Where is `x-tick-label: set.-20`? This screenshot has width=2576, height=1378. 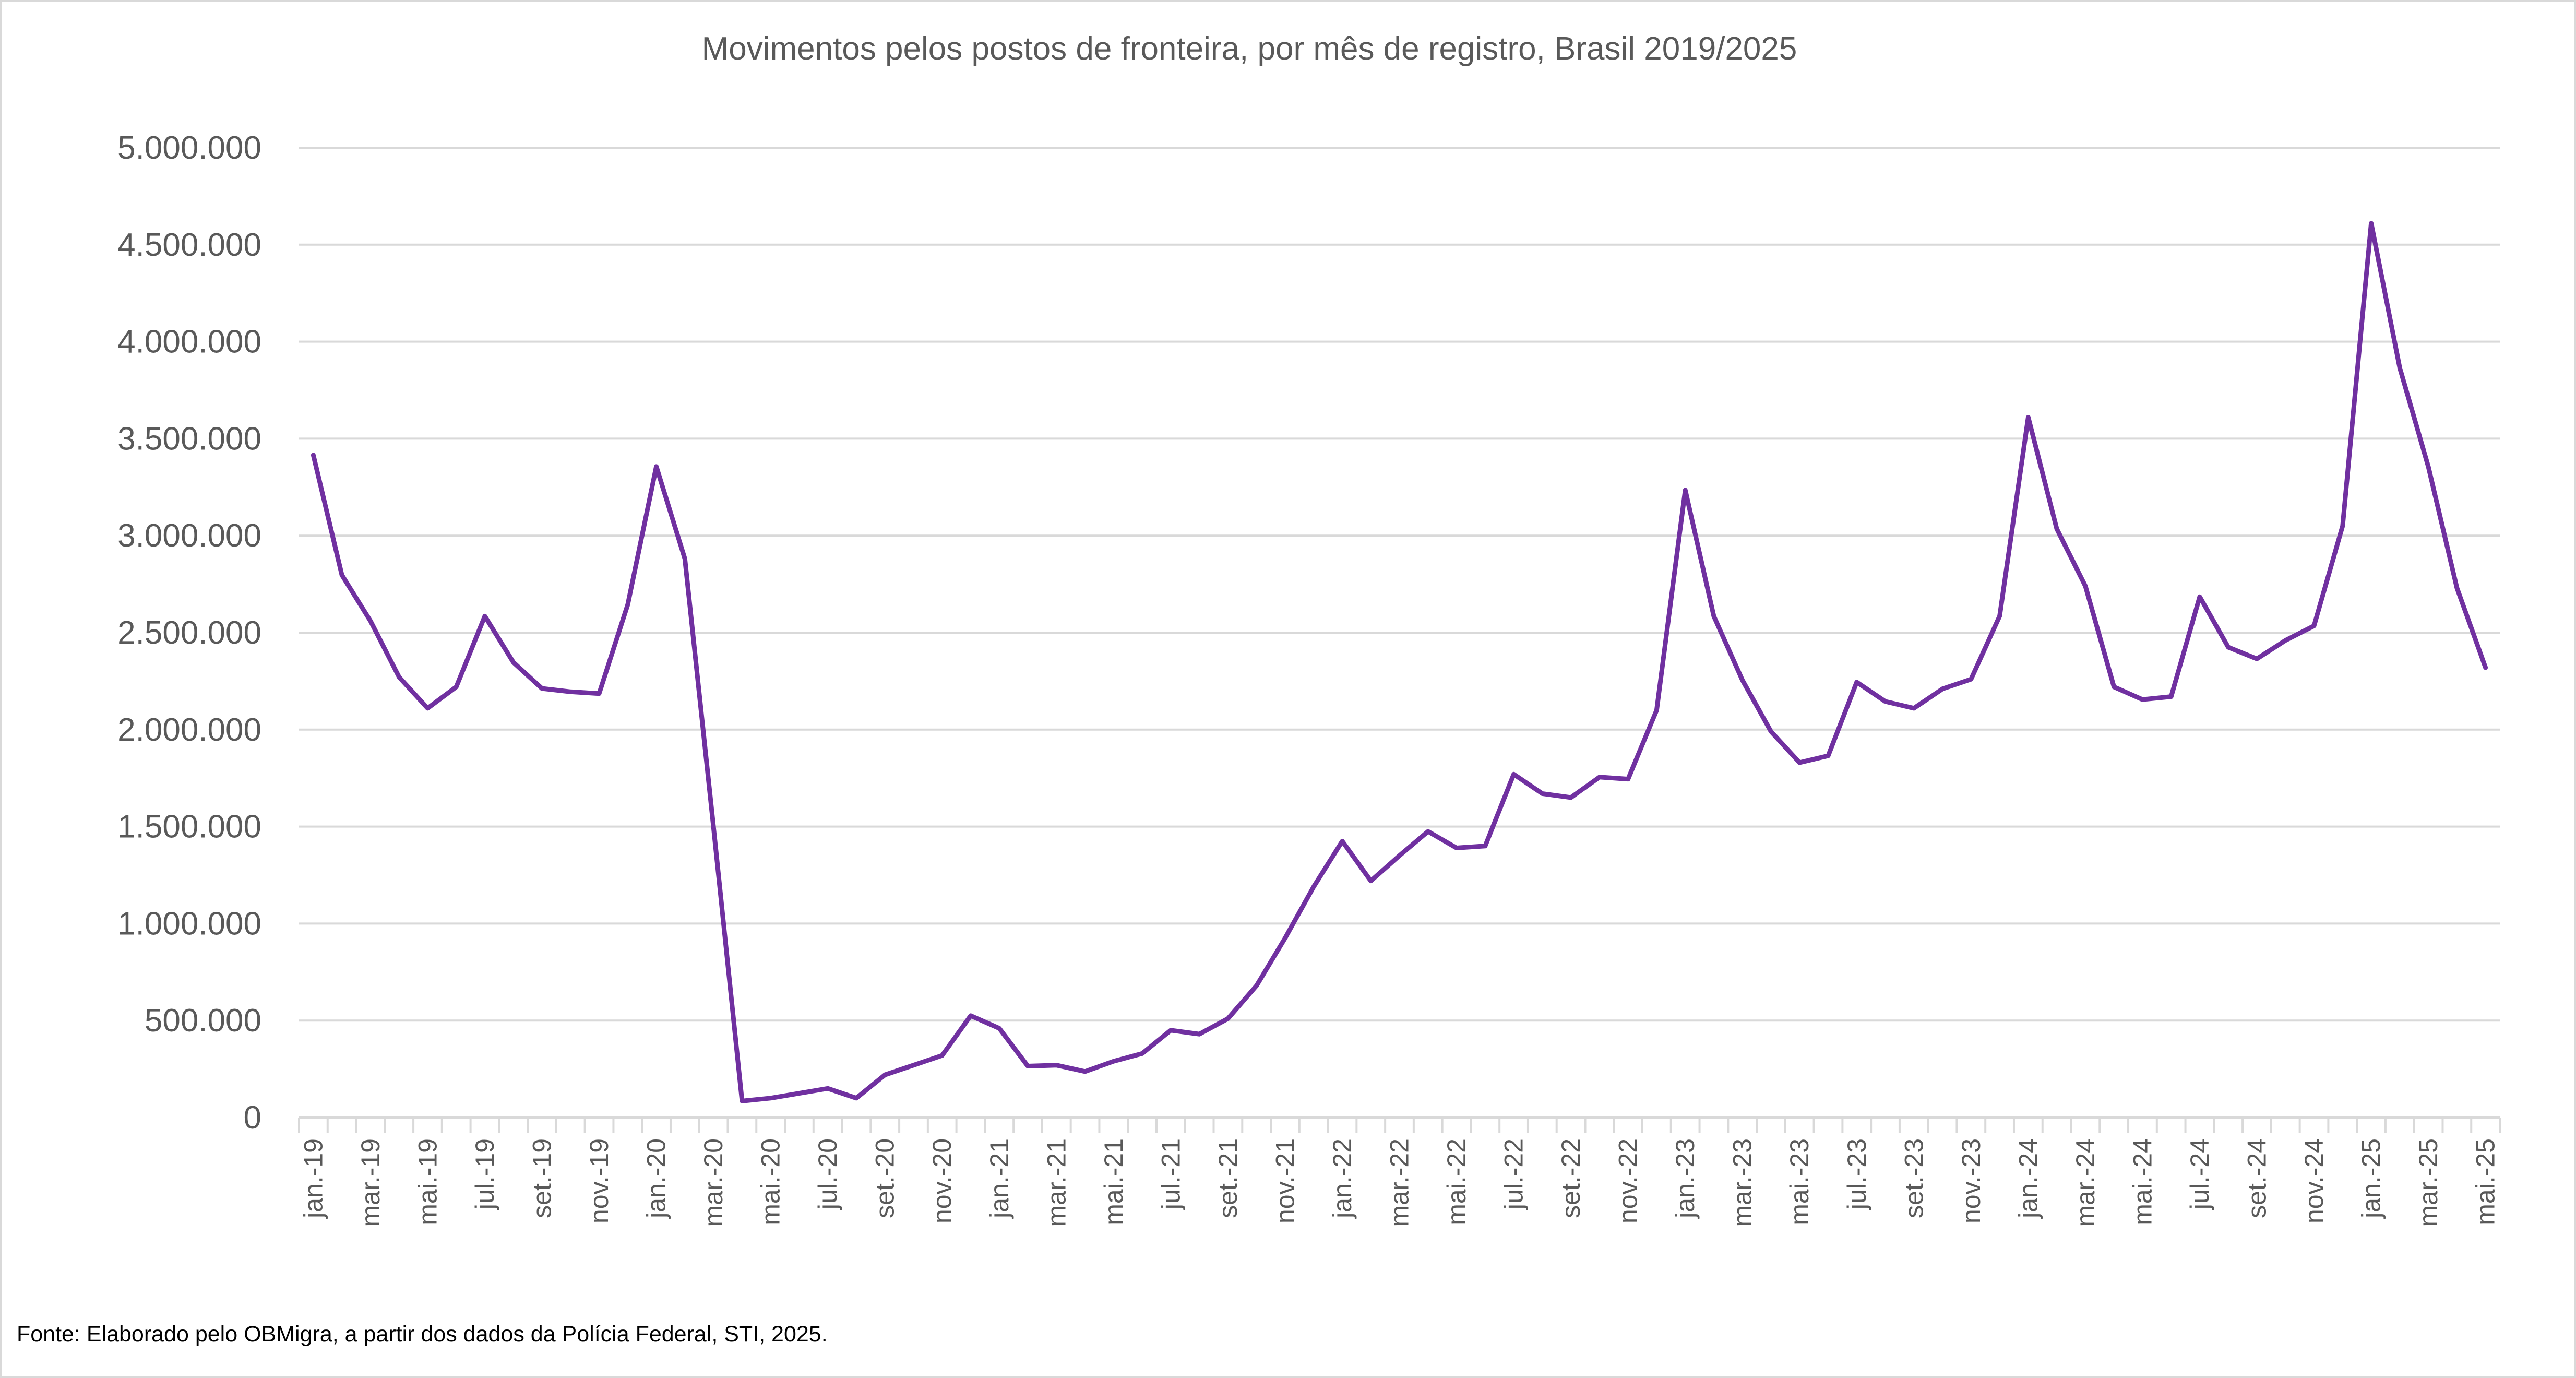
x-tick-label: set.-20 is located at coordinates (885, 1178).